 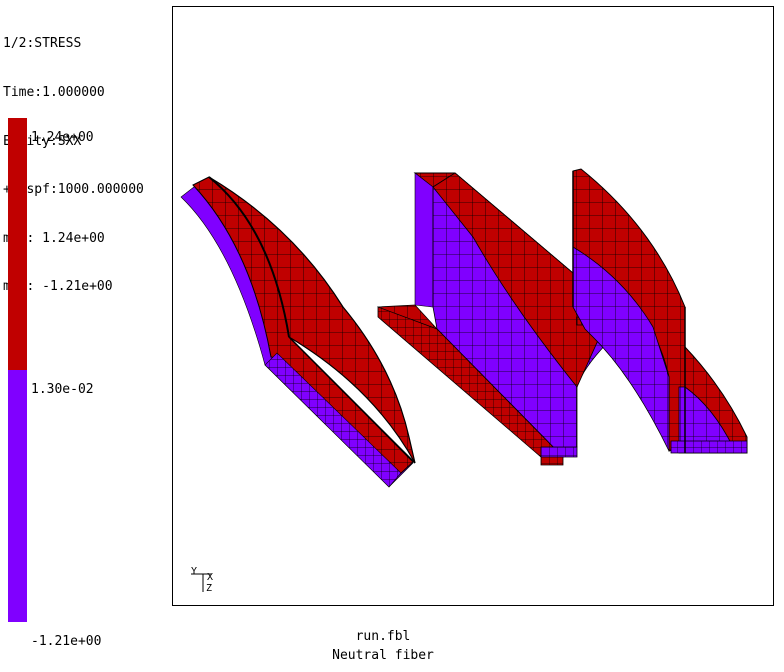 I want to click on legend-mid-label: 1.30e-02, so click(x=62, y=389).